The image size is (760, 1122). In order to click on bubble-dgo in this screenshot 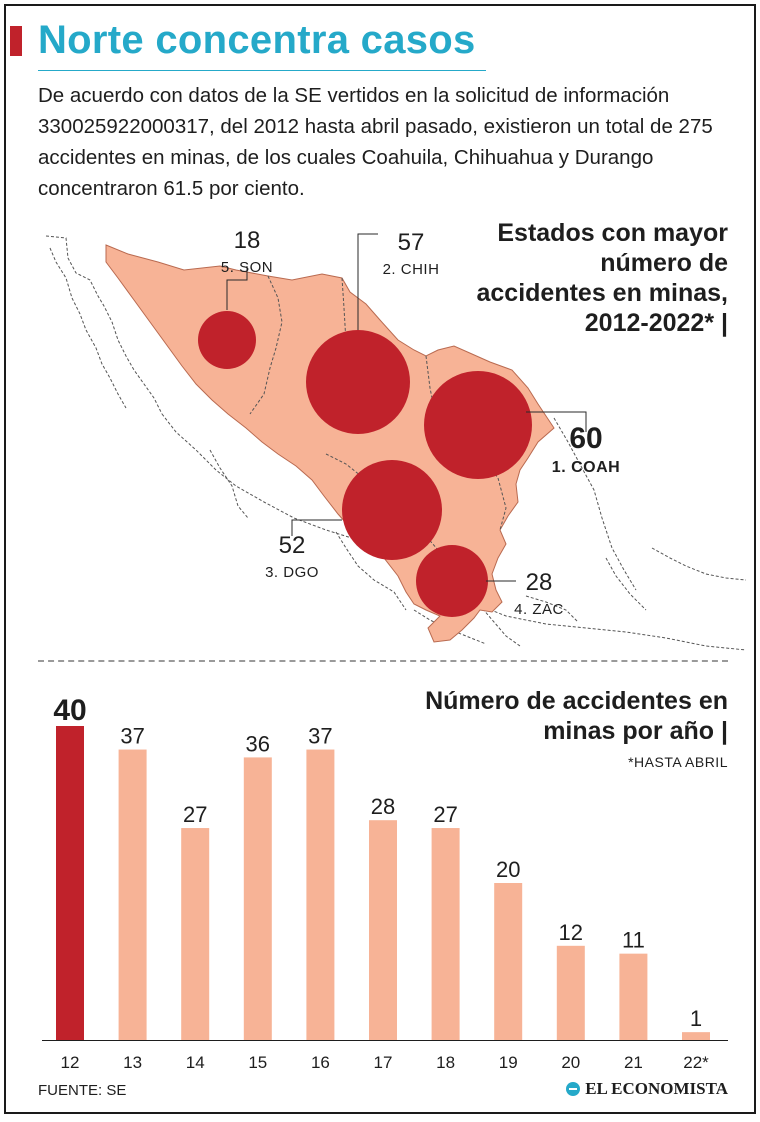, I will do `click(392, 510)`.